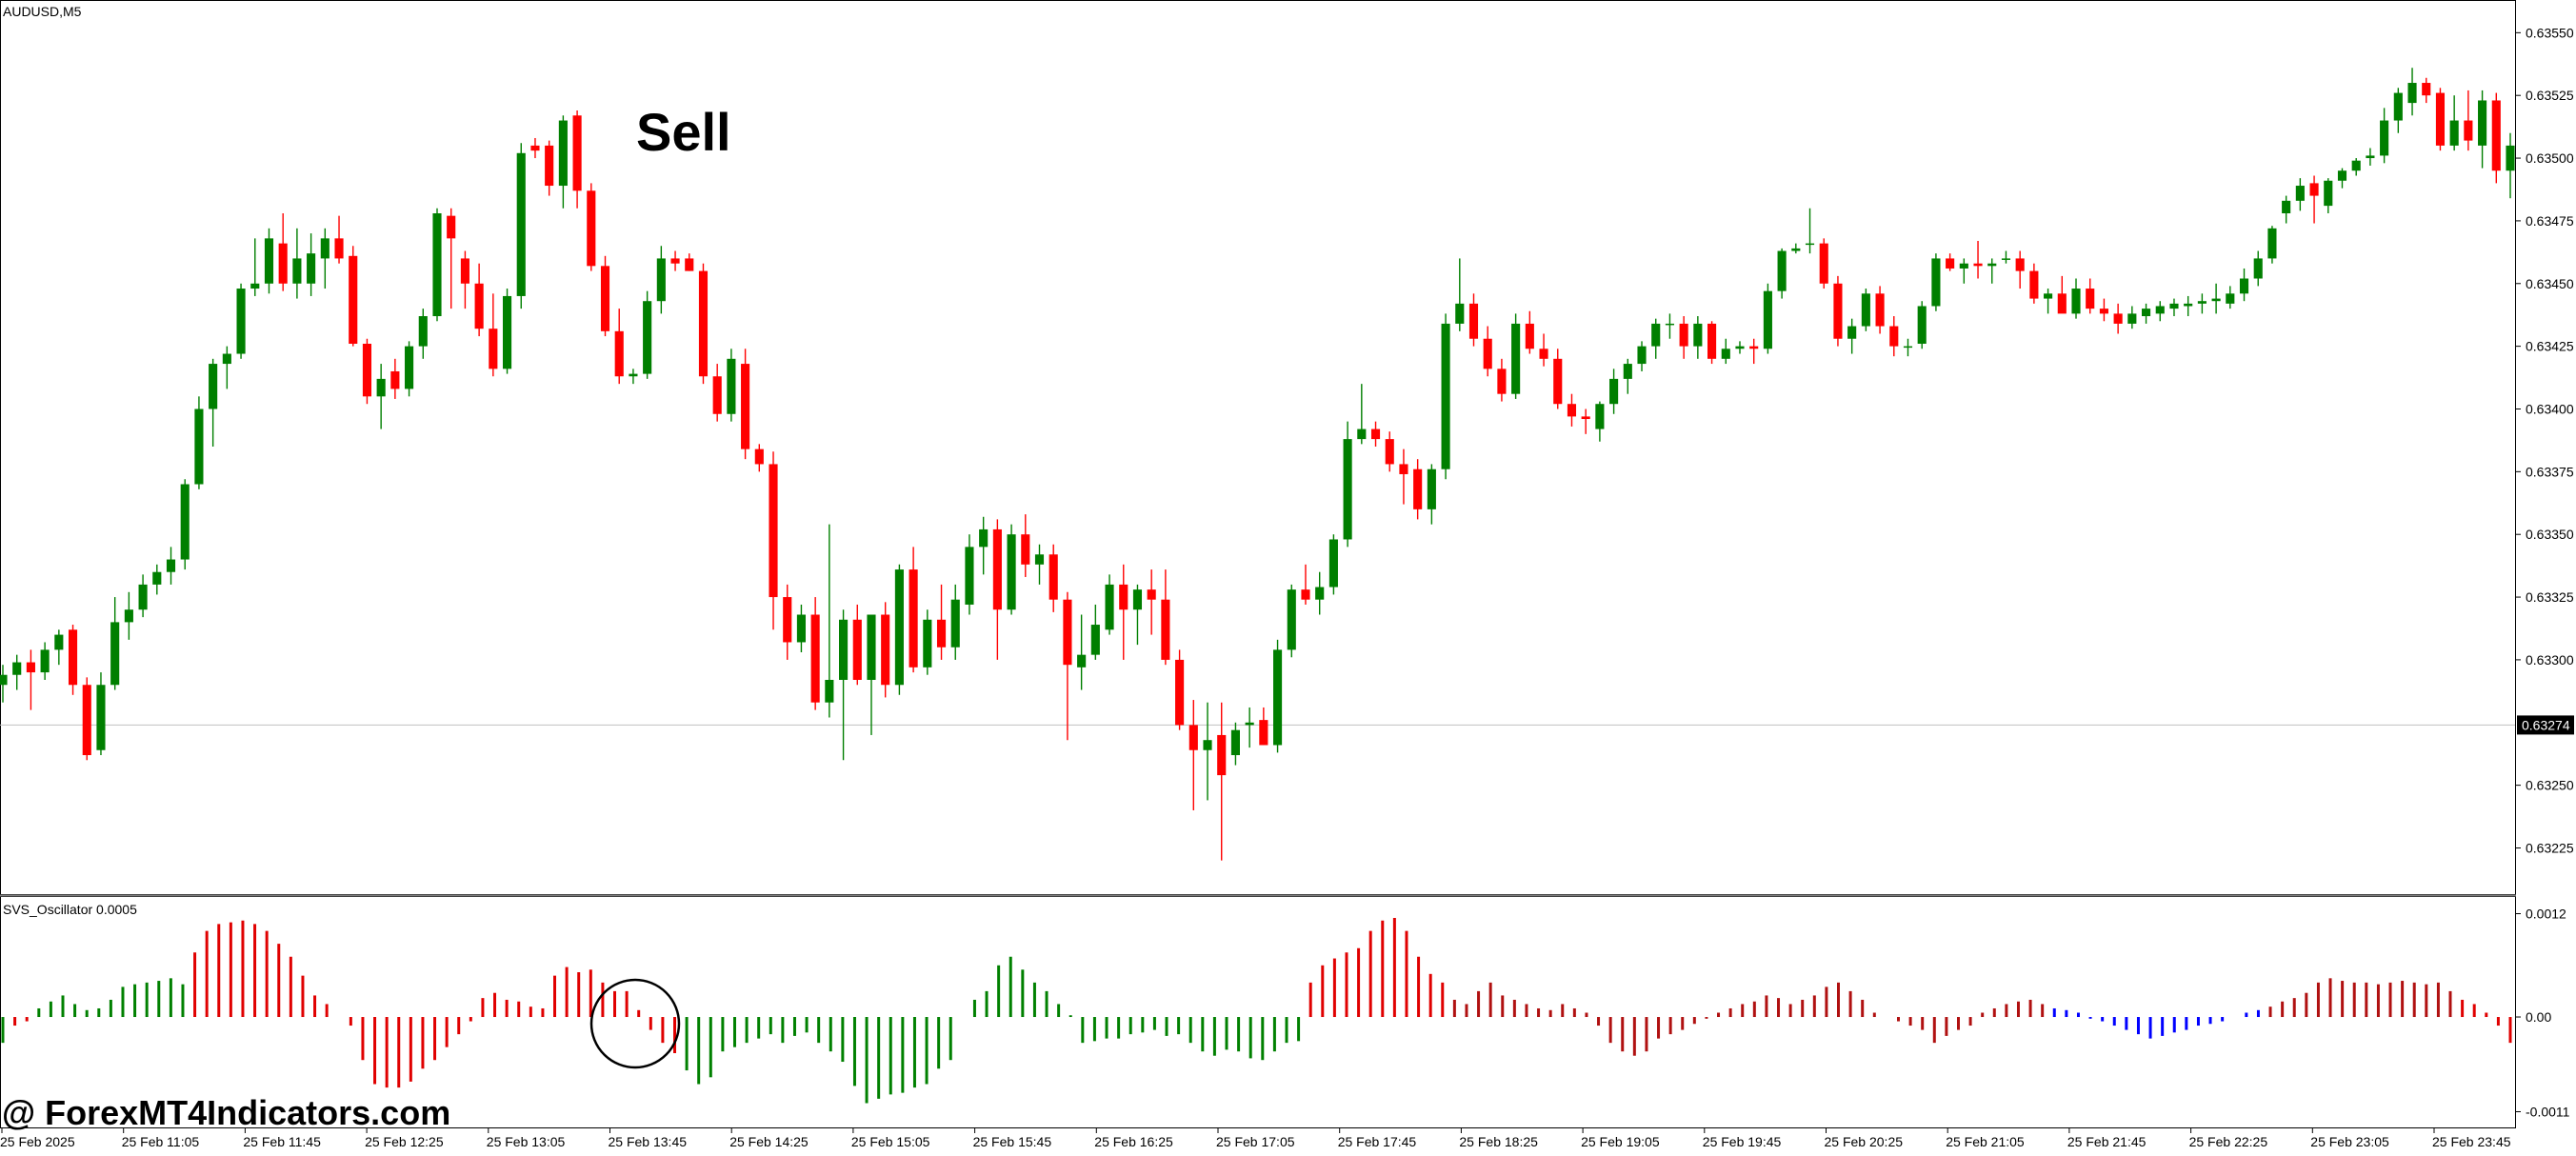  What do you see at coordinates (2550, 848) in the screenshot?
I see `price-tick-label: 0.63225` at bounding box center [2550, 848].